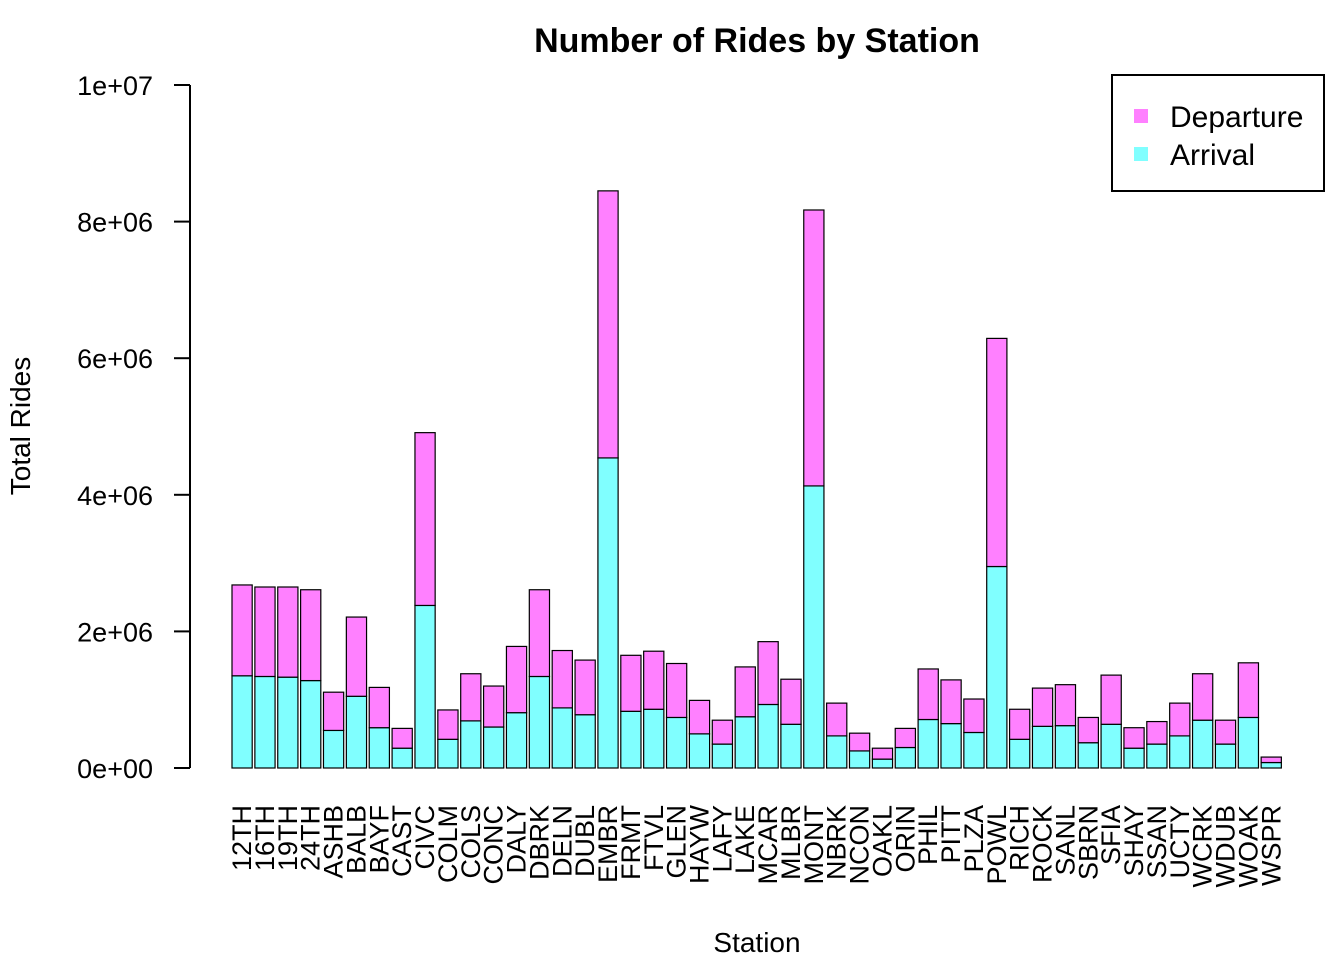  I want to click on x-tick-label-ssan: SSAN, so click(1157, 842).